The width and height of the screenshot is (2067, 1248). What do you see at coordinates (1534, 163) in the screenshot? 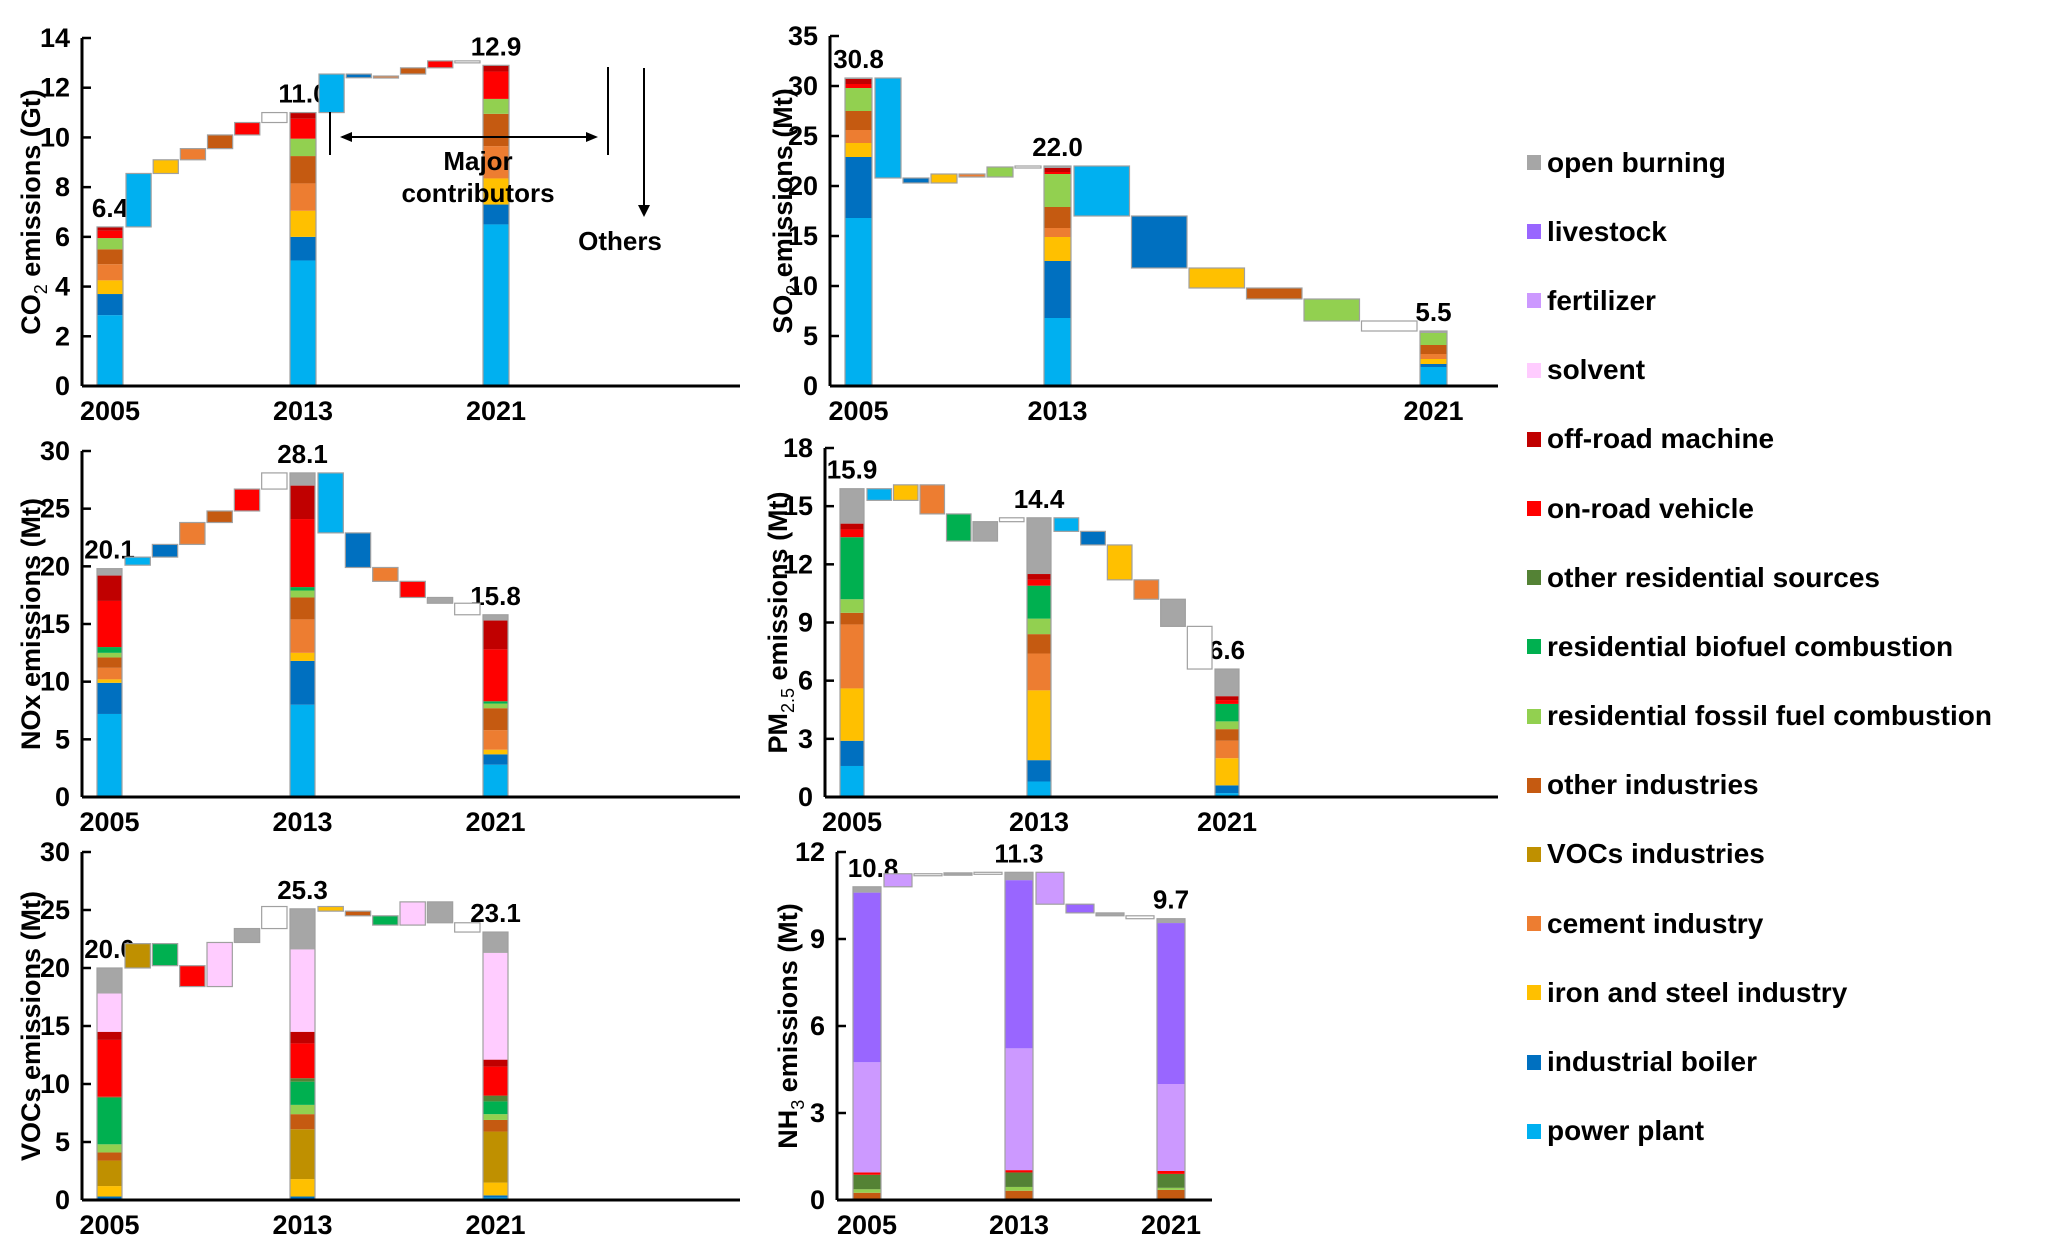
I see `legend-swatch` at bounding box center [1534, 163].